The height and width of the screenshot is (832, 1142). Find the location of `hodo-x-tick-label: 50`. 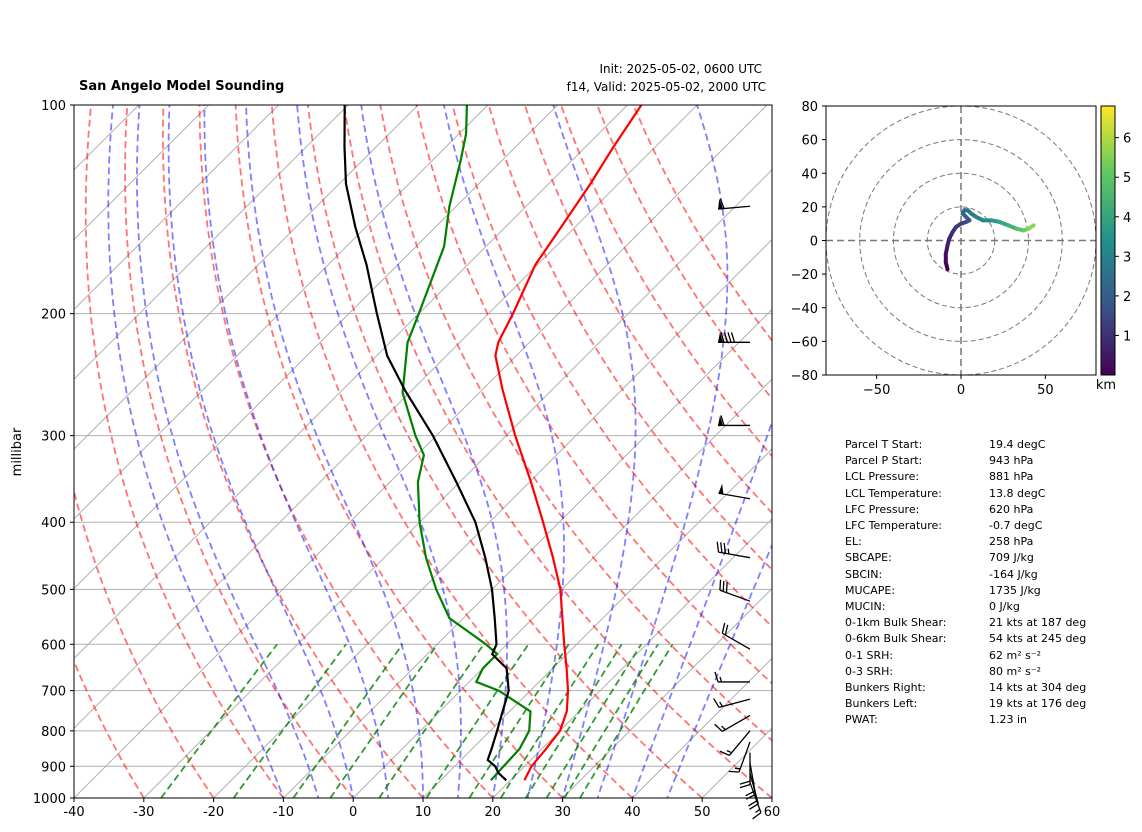

hodo-x-tick-label: 50 is located at coordinates (1045, 390).